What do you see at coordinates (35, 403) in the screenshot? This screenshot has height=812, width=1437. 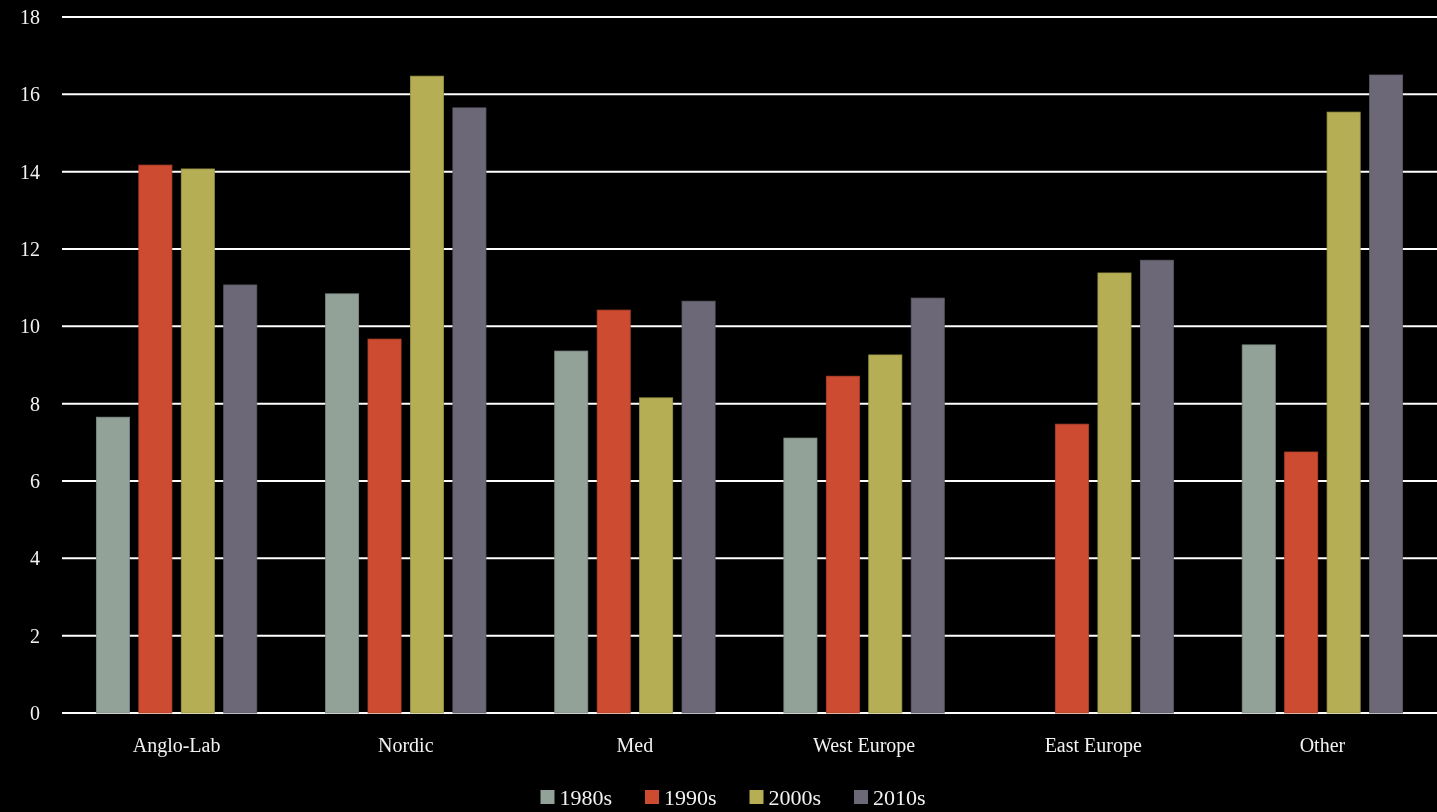 I see `y-tick-label: 8` at bounding box center [35, 403].